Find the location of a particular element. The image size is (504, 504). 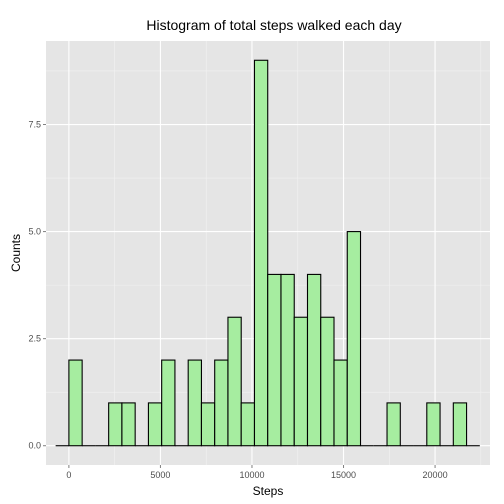

y-tick-label: 7.5 is located at coordinates (34, 125).